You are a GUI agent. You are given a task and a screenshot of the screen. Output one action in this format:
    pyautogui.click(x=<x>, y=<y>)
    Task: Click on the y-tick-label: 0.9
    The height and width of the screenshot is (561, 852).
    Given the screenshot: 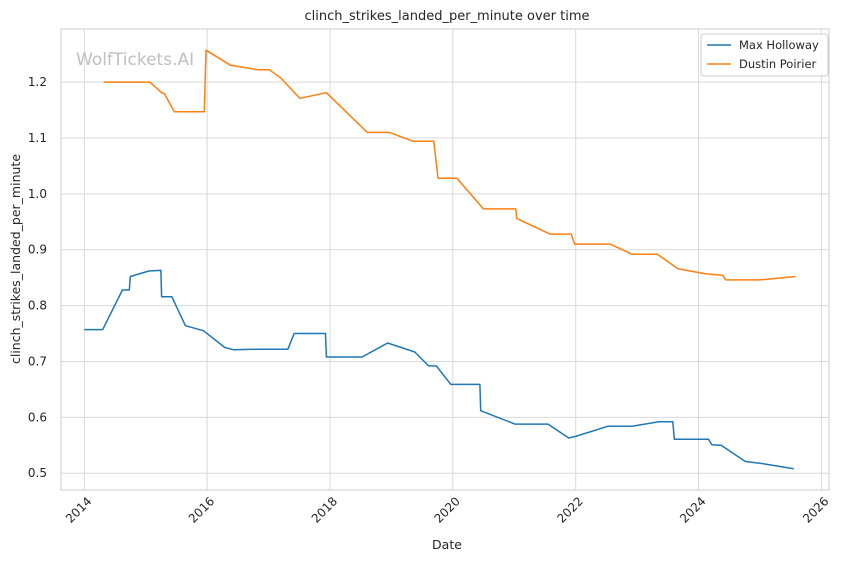 What is the action you would take?
    pyautogui.click(x=37, y=250)
    